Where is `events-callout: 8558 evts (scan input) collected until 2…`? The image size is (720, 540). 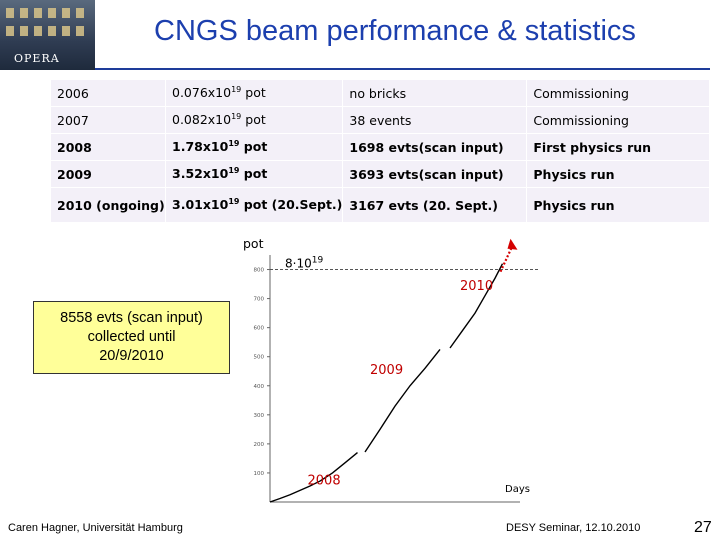
events-callout: 8558 evts (scan input) collected until 2… is located at coordinates (131, 337).